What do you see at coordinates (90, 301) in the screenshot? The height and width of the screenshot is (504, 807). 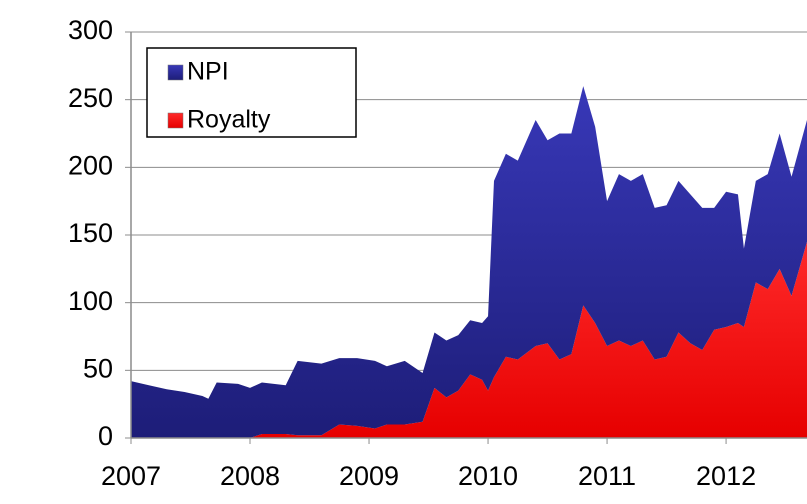 I see `y-tick-label: 100` at bounding box center [90, 301].